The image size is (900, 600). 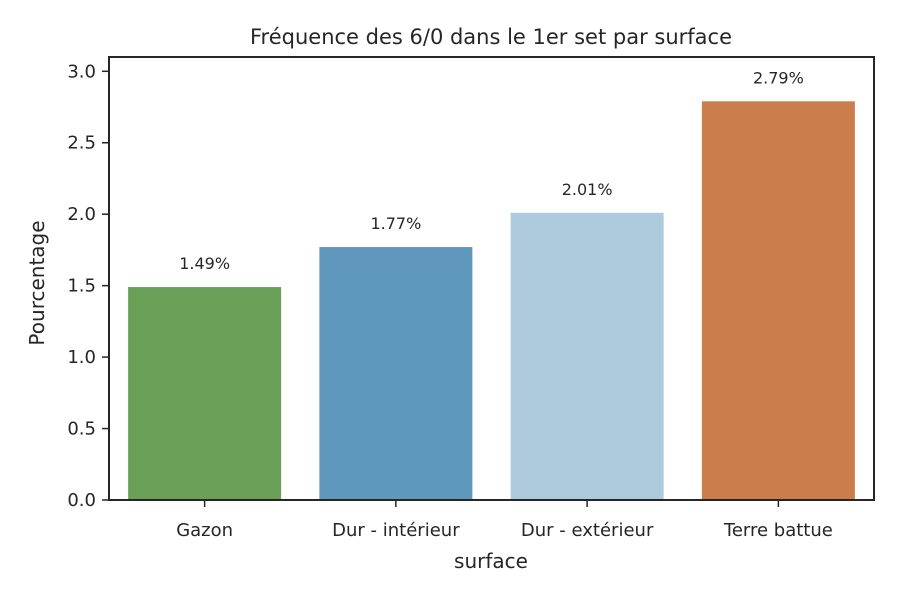 I want to click on y-tick-label: 0.0, so click(x=81, y=500).